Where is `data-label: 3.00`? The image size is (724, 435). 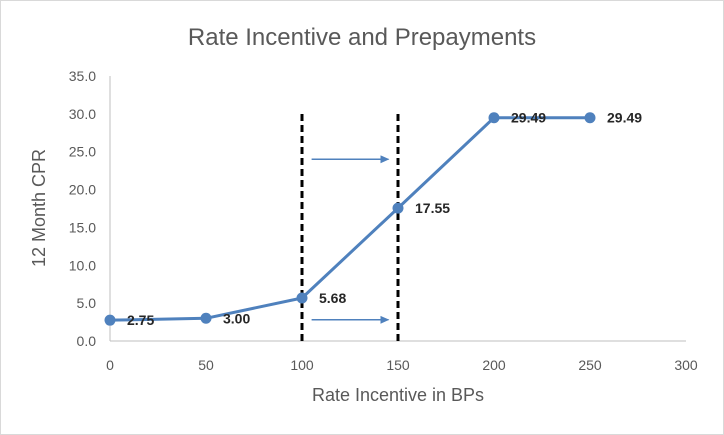 data-label: 3.00 is located at coordinates (236, 318).